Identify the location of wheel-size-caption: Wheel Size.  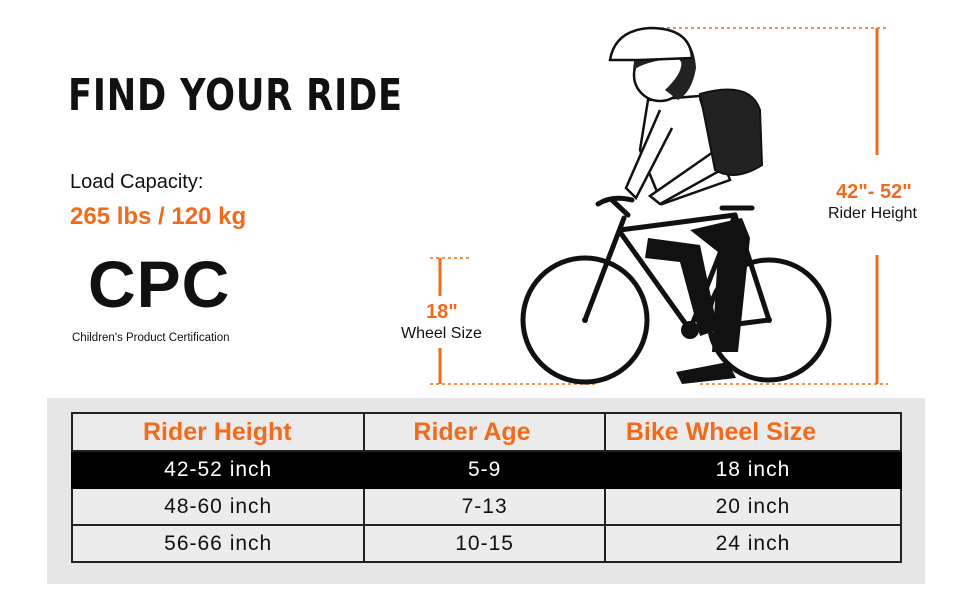
(441, 333).